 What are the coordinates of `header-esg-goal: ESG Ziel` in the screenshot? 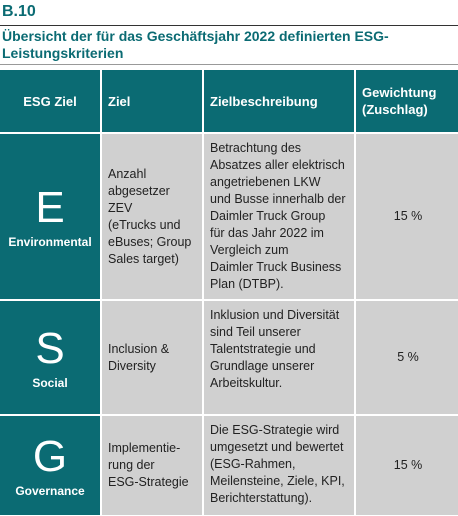 It's located at (50, 101).